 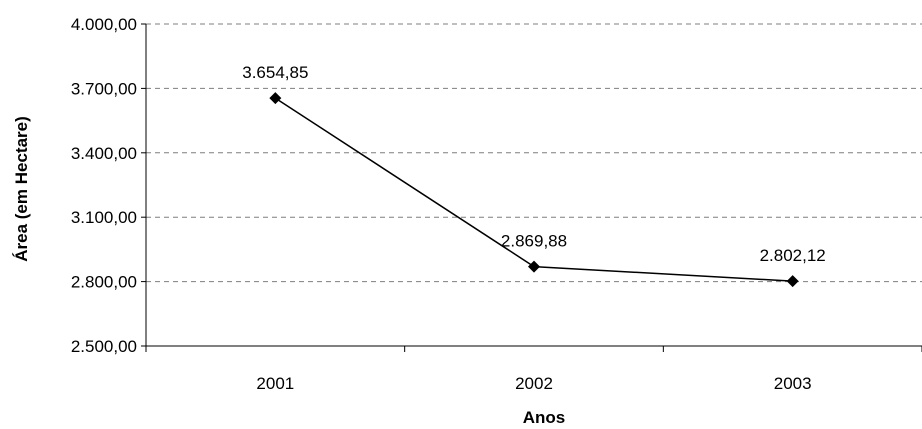 I want to click on y-axis-title: Área (em Hectare), so click(x=21, y=189).